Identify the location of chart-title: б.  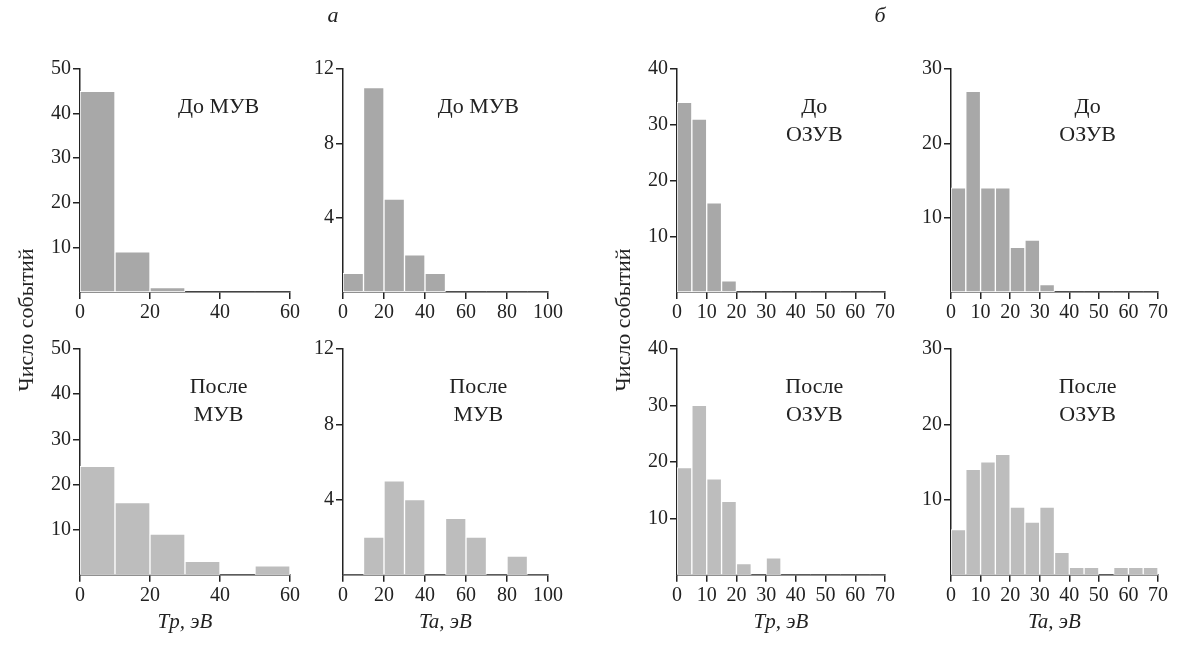
(880, 15).